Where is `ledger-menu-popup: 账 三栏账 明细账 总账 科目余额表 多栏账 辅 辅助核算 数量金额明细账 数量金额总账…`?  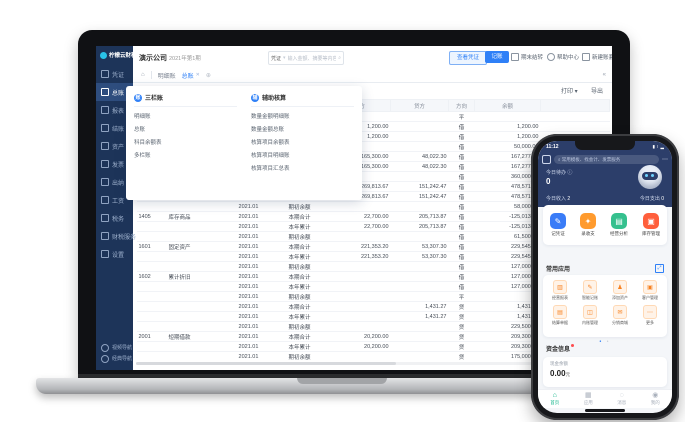 ledger-menu-popup: 账 三栏账 明细账 总账 科目余额表 多栏账 辅 辅助核算 数量金额明细账 数量金额总账… is located at coordinates (244, 143).